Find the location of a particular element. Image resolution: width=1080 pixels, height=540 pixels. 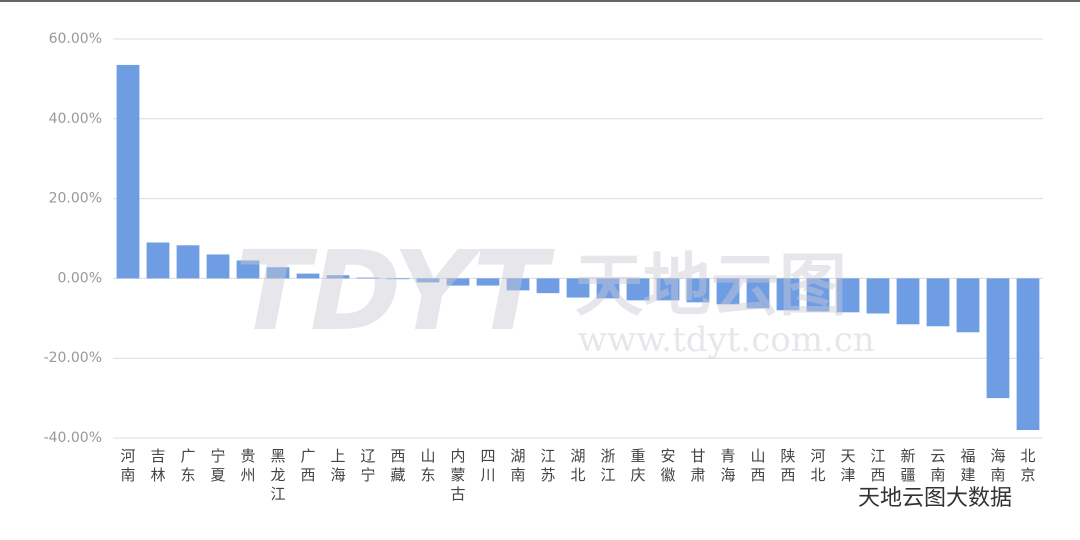

x-tick-label: 上海 is located at coordinates (338, 465).